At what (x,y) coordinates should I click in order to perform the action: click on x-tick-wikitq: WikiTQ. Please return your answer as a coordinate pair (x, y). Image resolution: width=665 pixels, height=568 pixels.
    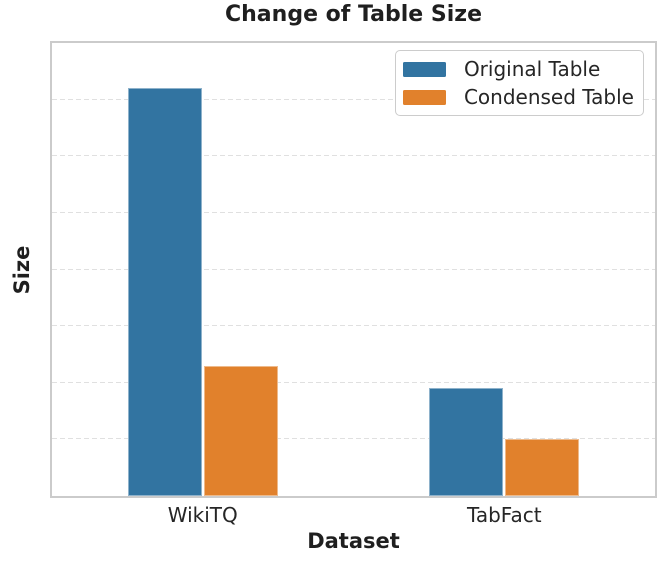
    Looking at the image, I should click on (202, 515).